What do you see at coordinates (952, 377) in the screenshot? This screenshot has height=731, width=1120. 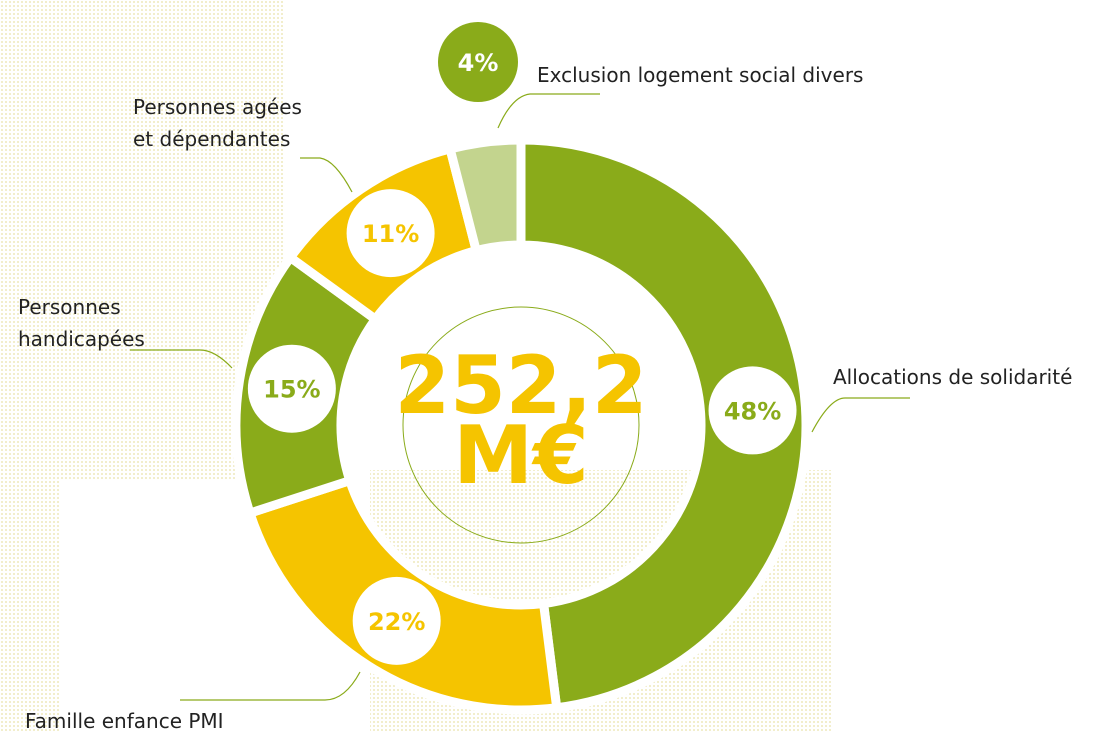 I see `category-label: Allocations de solidarité` at bounding box center [952, 377].